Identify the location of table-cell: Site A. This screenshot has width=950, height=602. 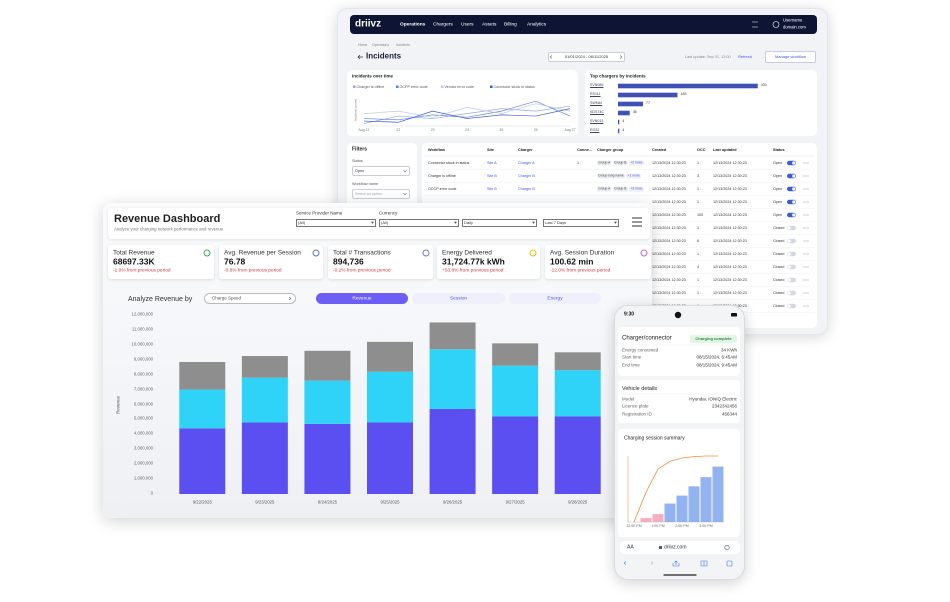
(492, 162).